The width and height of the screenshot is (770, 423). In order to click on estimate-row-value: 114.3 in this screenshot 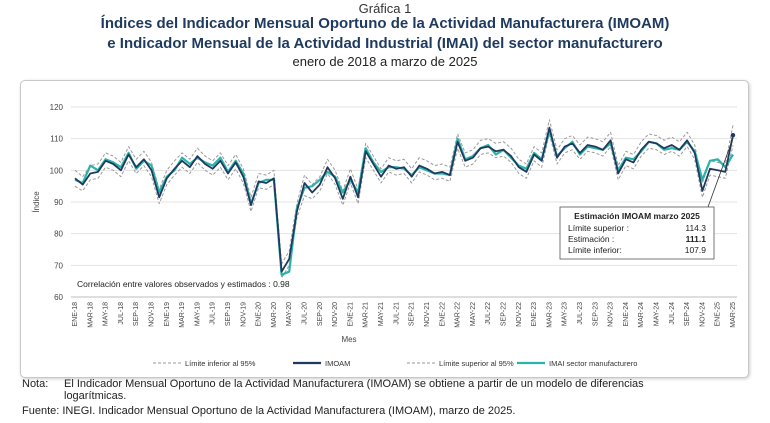, I will do `click(695, 228)`.